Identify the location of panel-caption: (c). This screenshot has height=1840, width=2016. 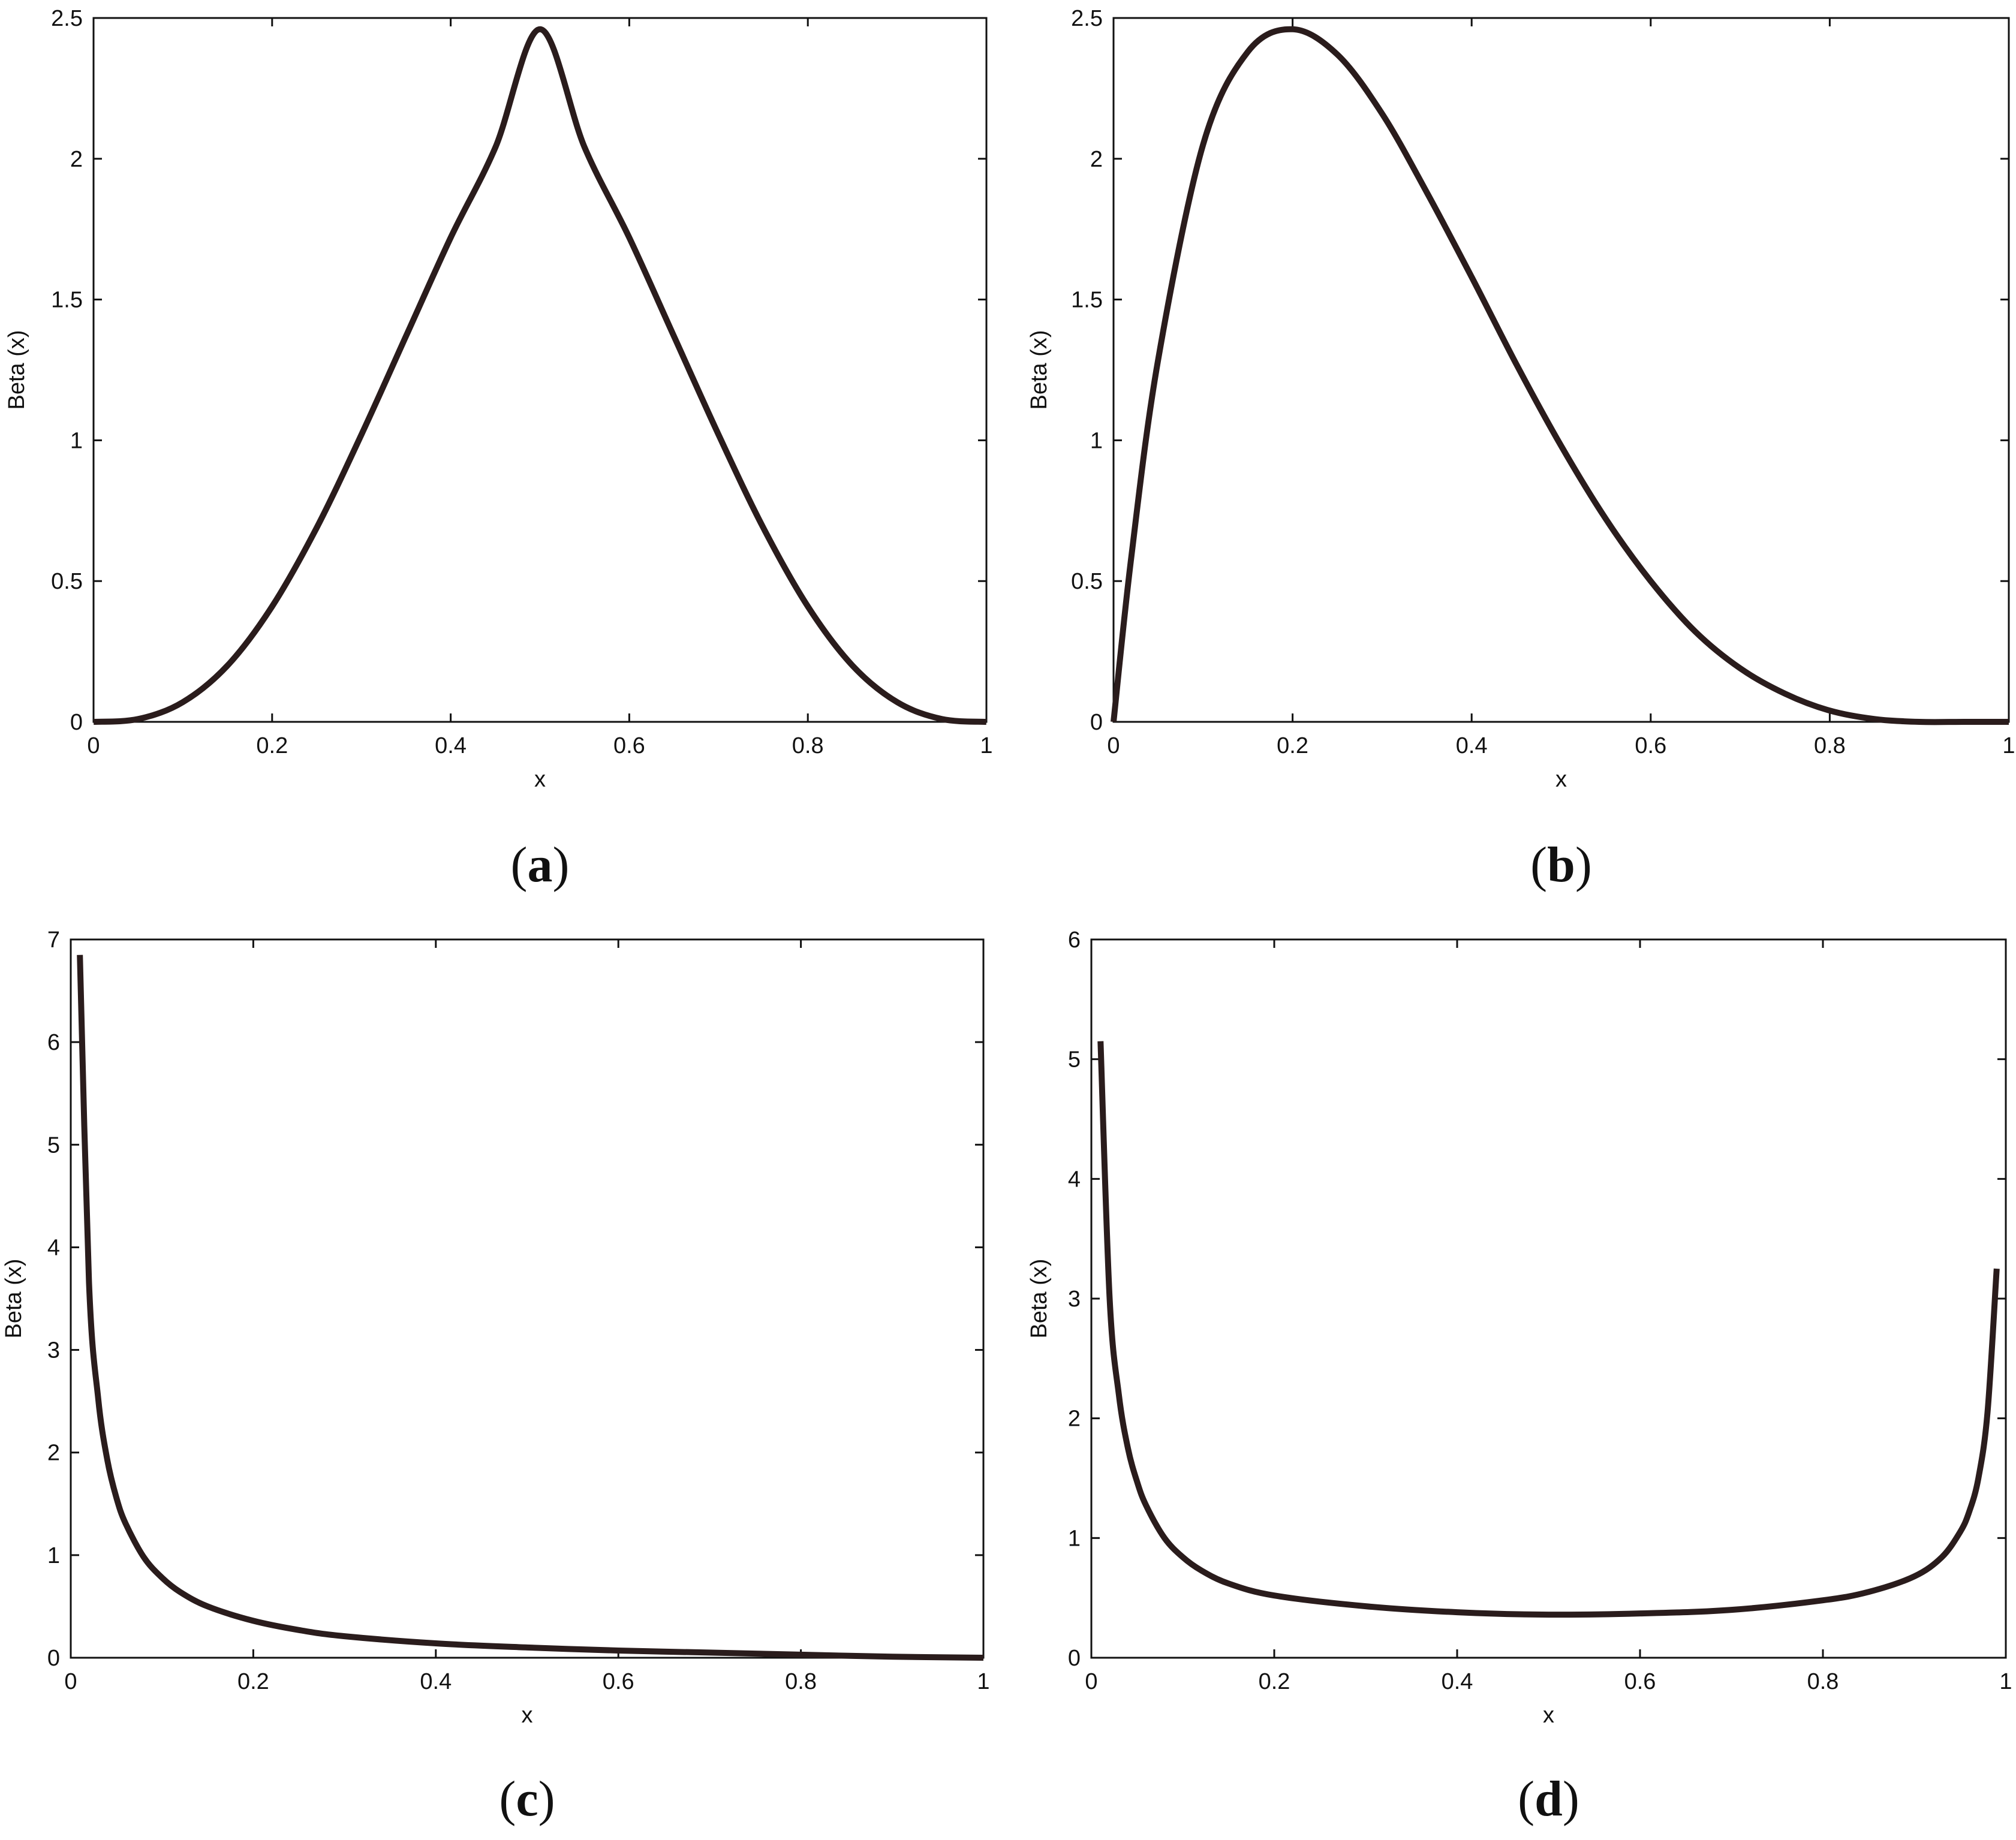
(527, 1799).